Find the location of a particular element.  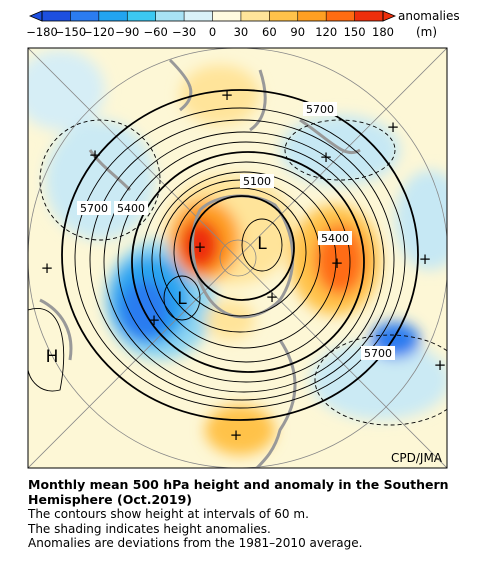

caption-line: The shading indicates height anomalies. is located at coordinates (149, 528).